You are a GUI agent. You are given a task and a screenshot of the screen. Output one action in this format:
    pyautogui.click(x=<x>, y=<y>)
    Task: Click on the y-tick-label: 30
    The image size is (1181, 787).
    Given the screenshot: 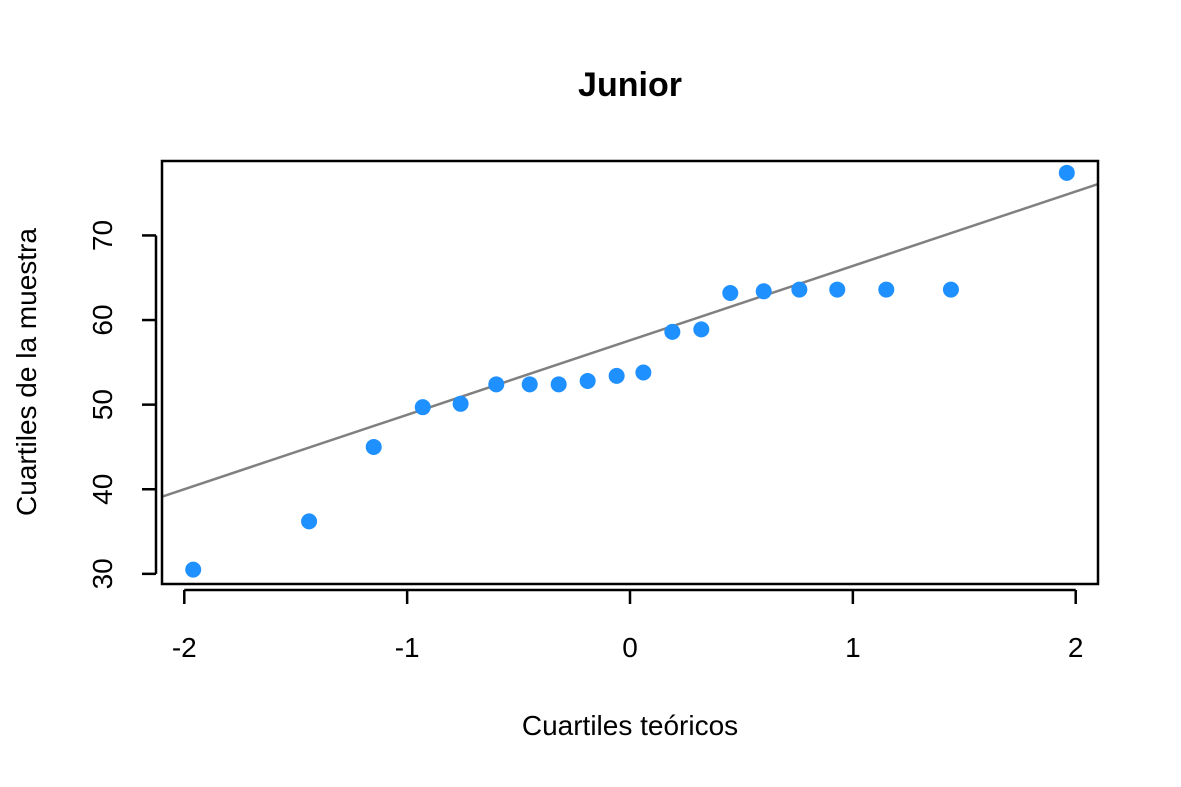 What is the action you would take?
    pyautogui.click(x=102, y=573)
    